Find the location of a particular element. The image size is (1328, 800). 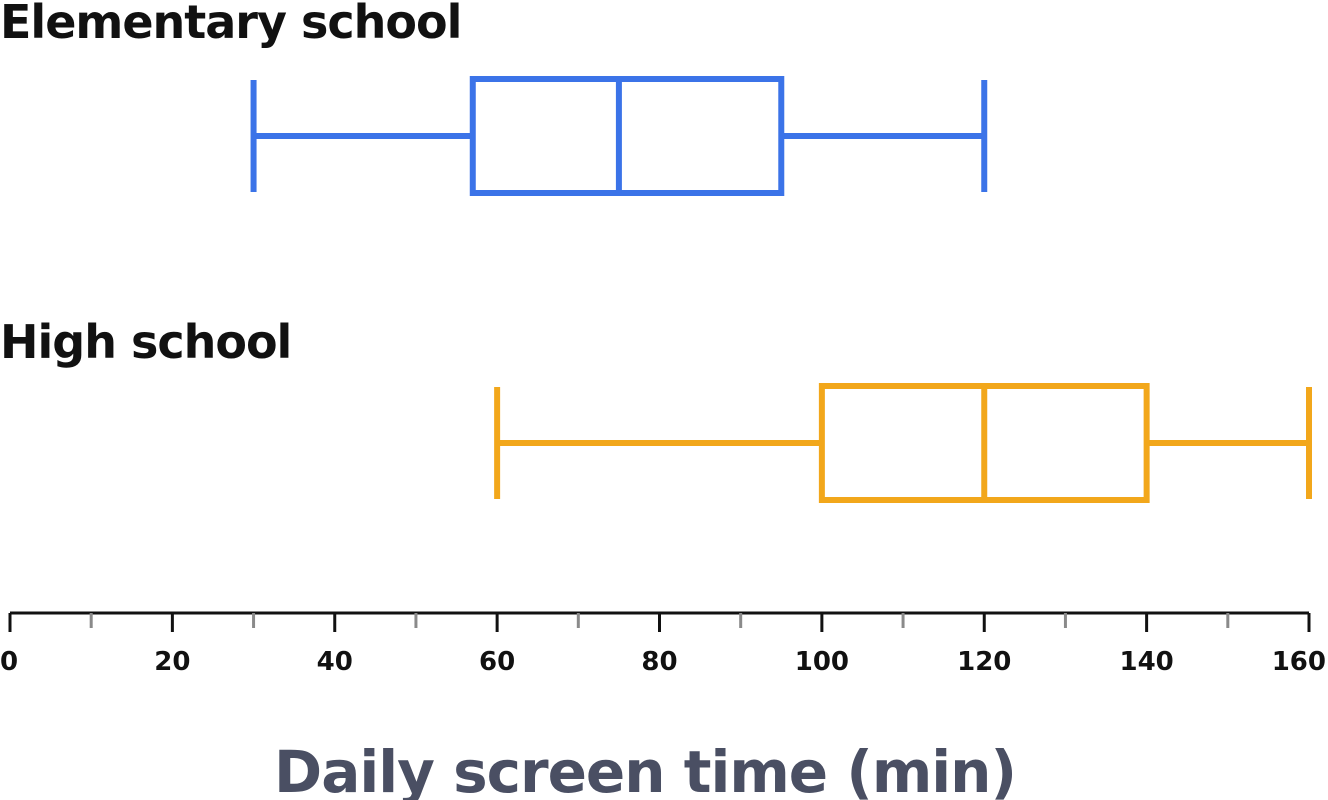

x-axis: 0 20 40 60 80 100 120 140 160 is located at coordinates (663, 644).